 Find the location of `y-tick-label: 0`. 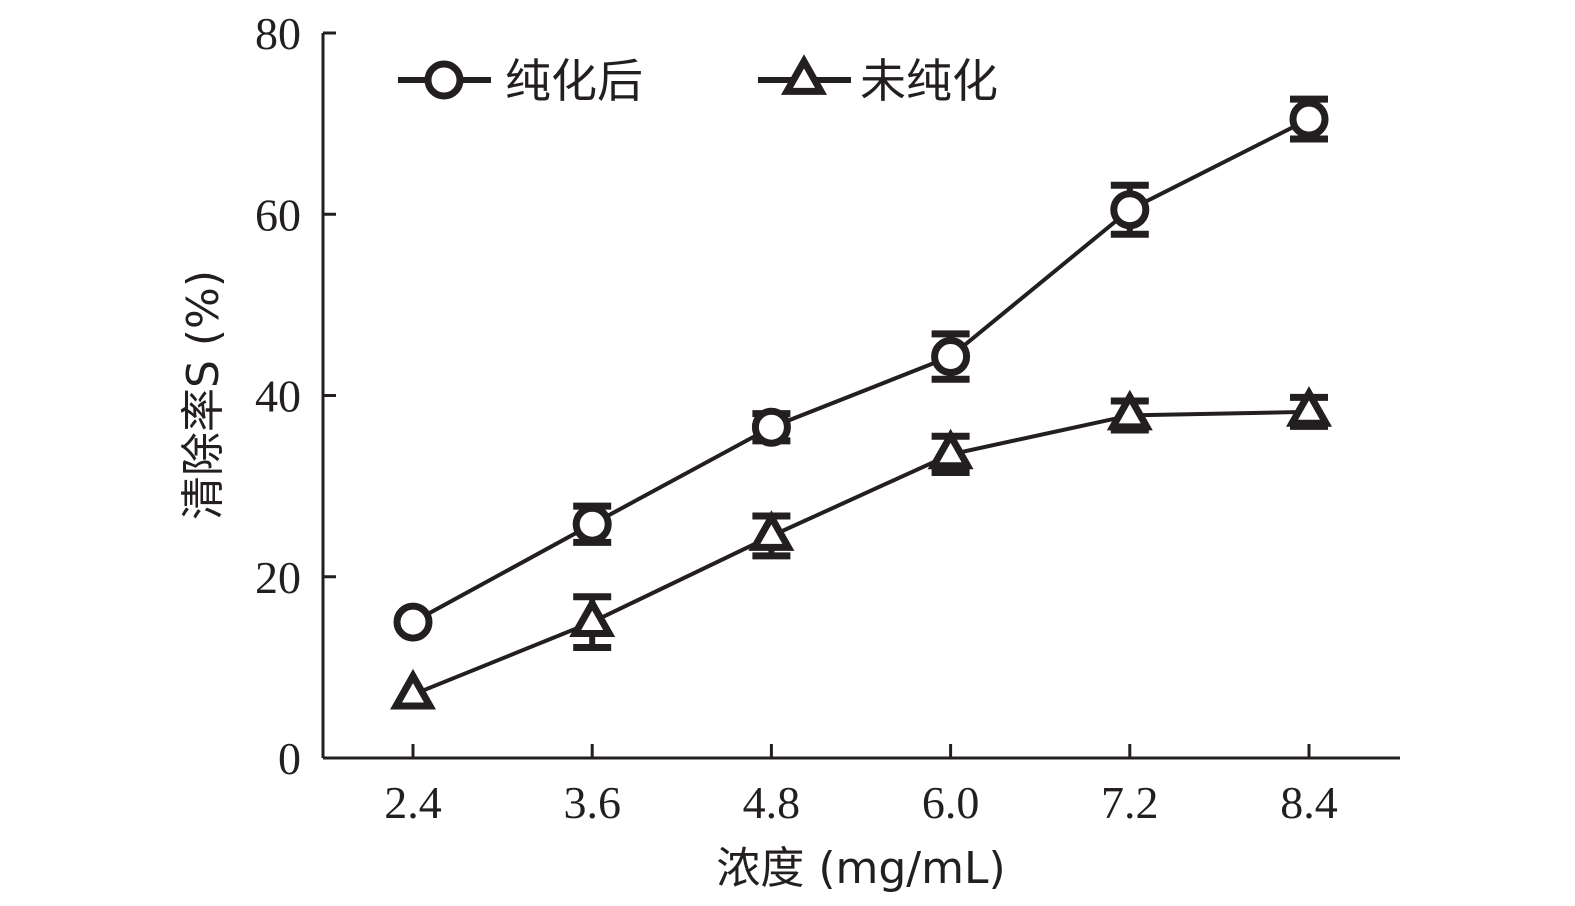

y-tick-label: 0 is located at coordinates (289, 758).